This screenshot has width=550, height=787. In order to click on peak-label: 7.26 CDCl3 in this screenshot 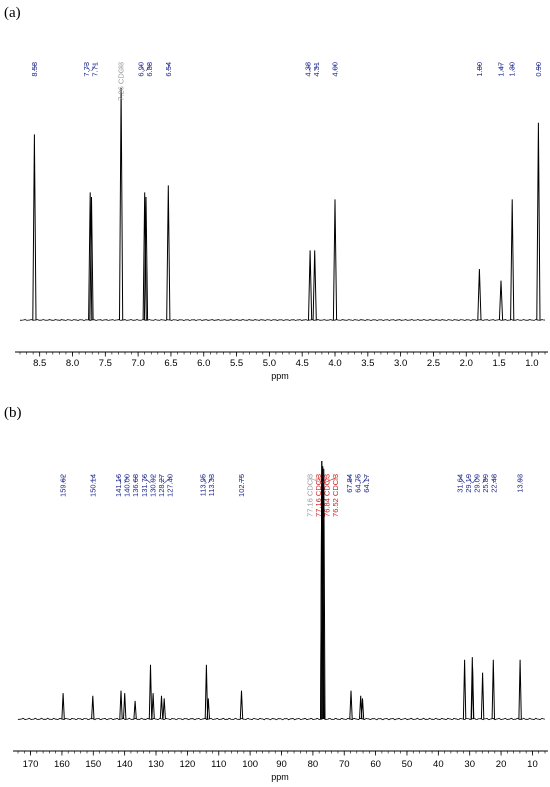, I will do `click(121, 81)`.